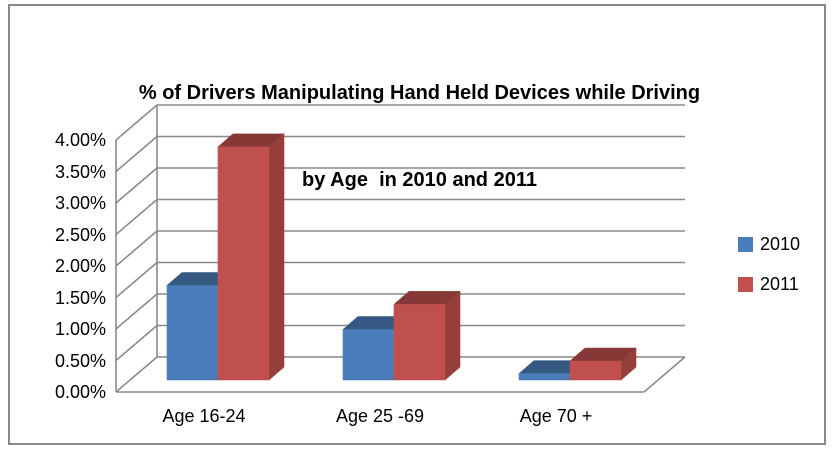 The height and width of the screenshot is (463, 839). What do you see at coordinates (80, 329) in the screenshot?
I see `y-tick-label: 1.00%` at bounding box center [80, 329].